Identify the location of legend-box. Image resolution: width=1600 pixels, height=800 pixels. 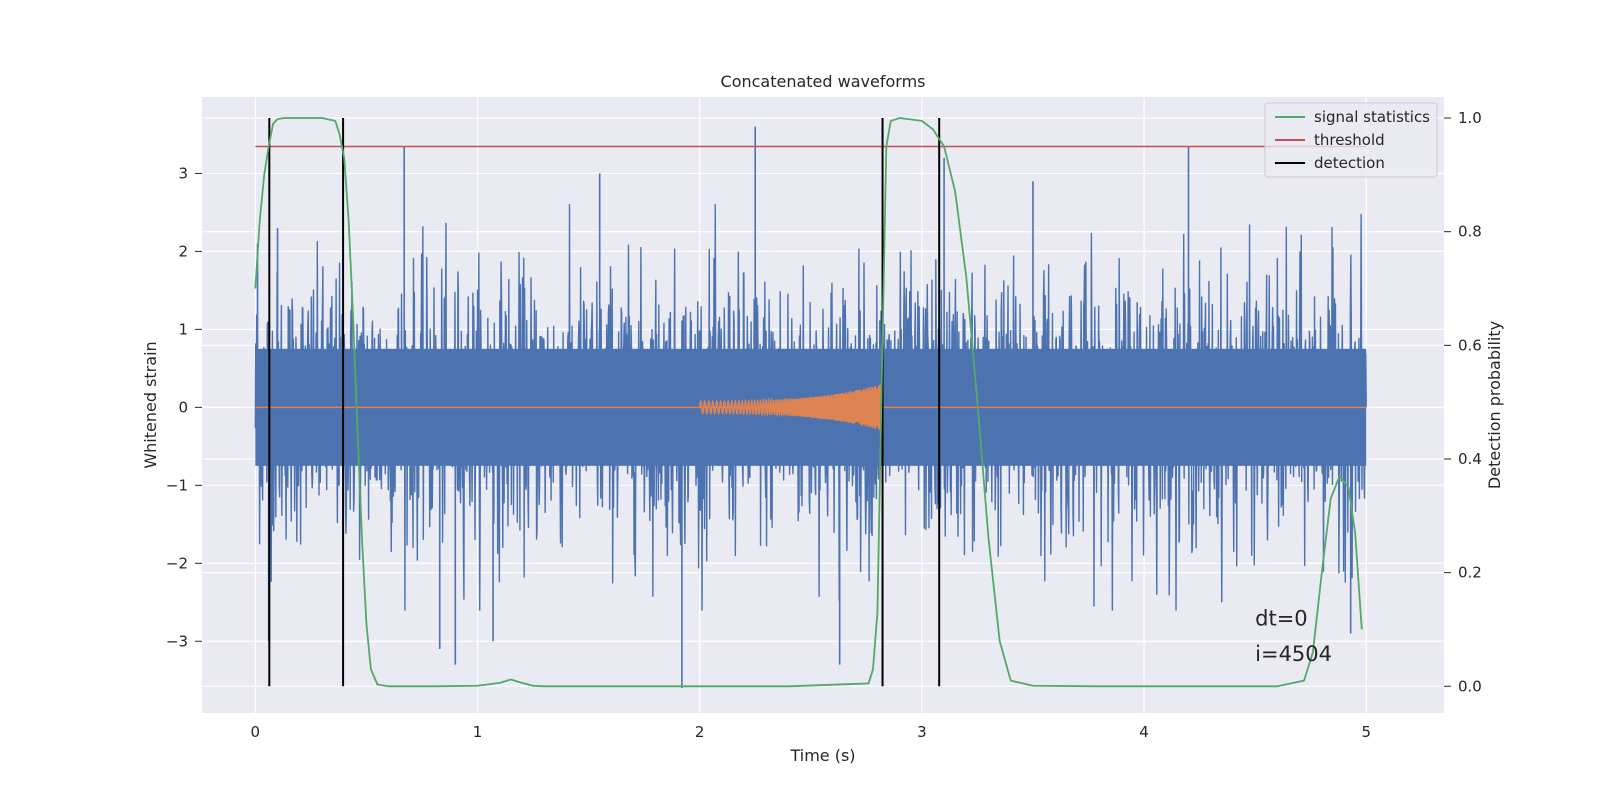
(1351, 140).